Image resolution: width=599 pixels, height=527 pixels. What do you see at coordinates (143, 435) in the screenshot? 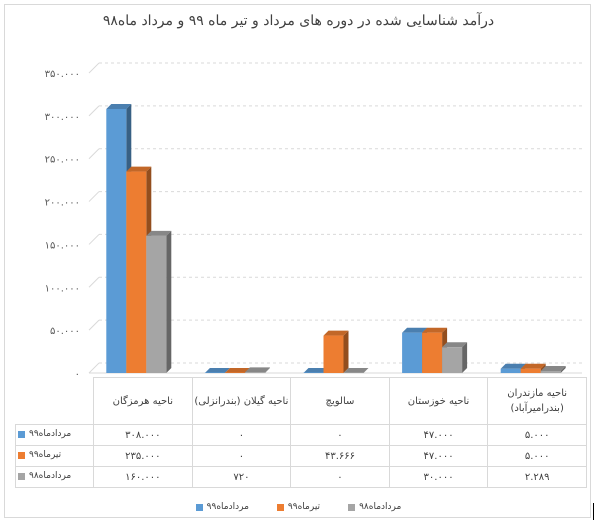
I see `data-label-0-0: ۳۰۸.۰۰۰` at bounding box center [143, 435].